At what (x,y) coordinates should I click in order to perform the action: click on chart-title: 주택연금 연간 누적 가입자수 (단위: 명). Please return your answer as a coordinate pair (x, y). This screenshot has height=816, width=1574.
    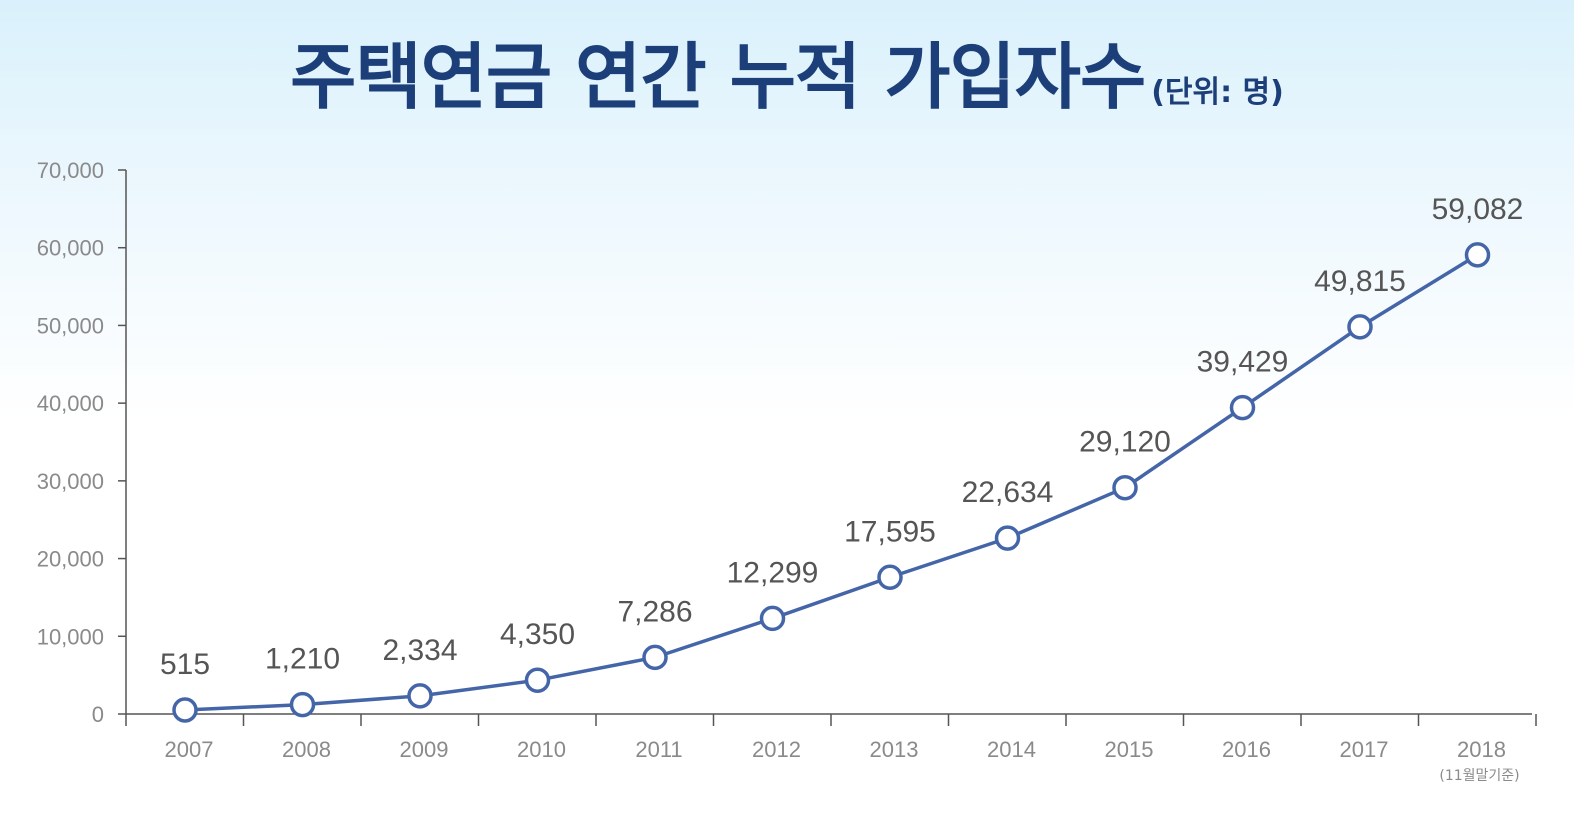
    Looking at the image, I should click on (787, 70).